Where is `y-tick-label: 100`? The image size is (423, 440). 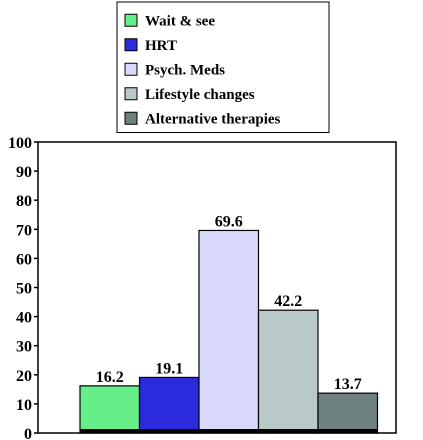 y-tick-label: 100 is located at coordinates (20, 143).